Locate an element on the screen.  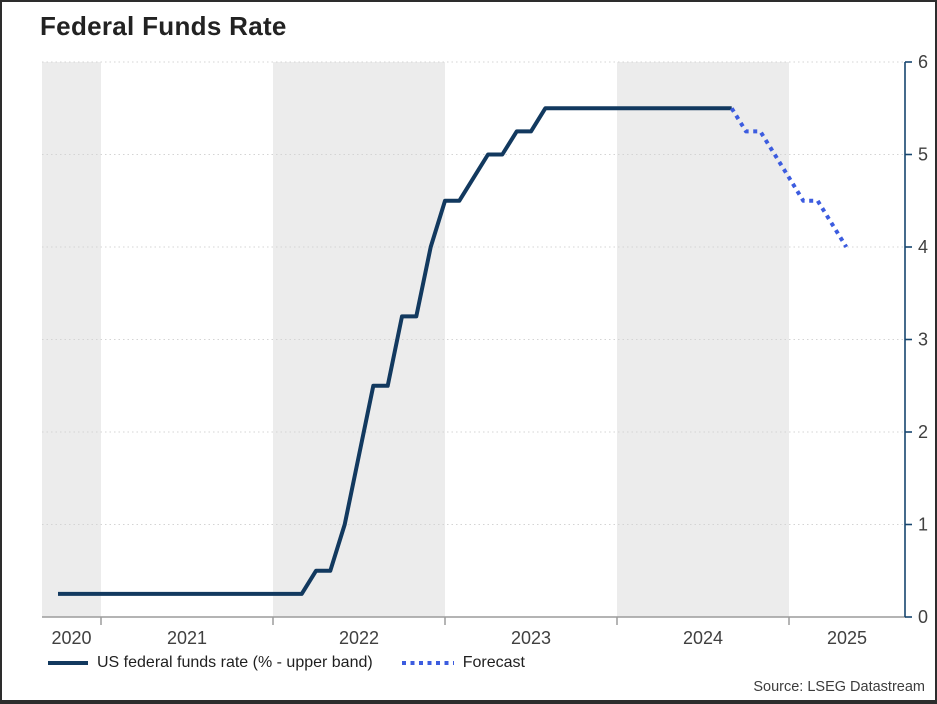
y-tick-label-2: 2 is located at coordinates (923, 432).